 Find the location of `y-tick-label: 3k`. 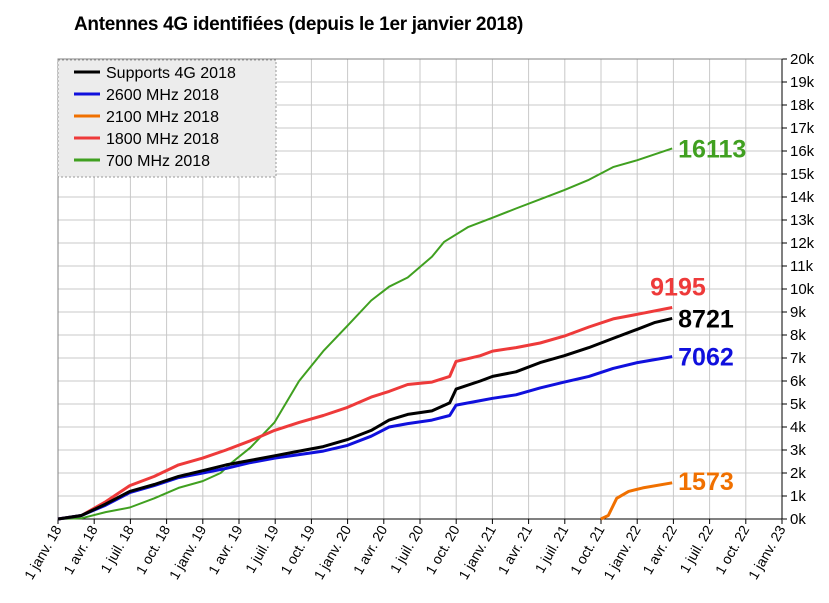

y-tick-label: 3k is located at coordinates (798, 450).